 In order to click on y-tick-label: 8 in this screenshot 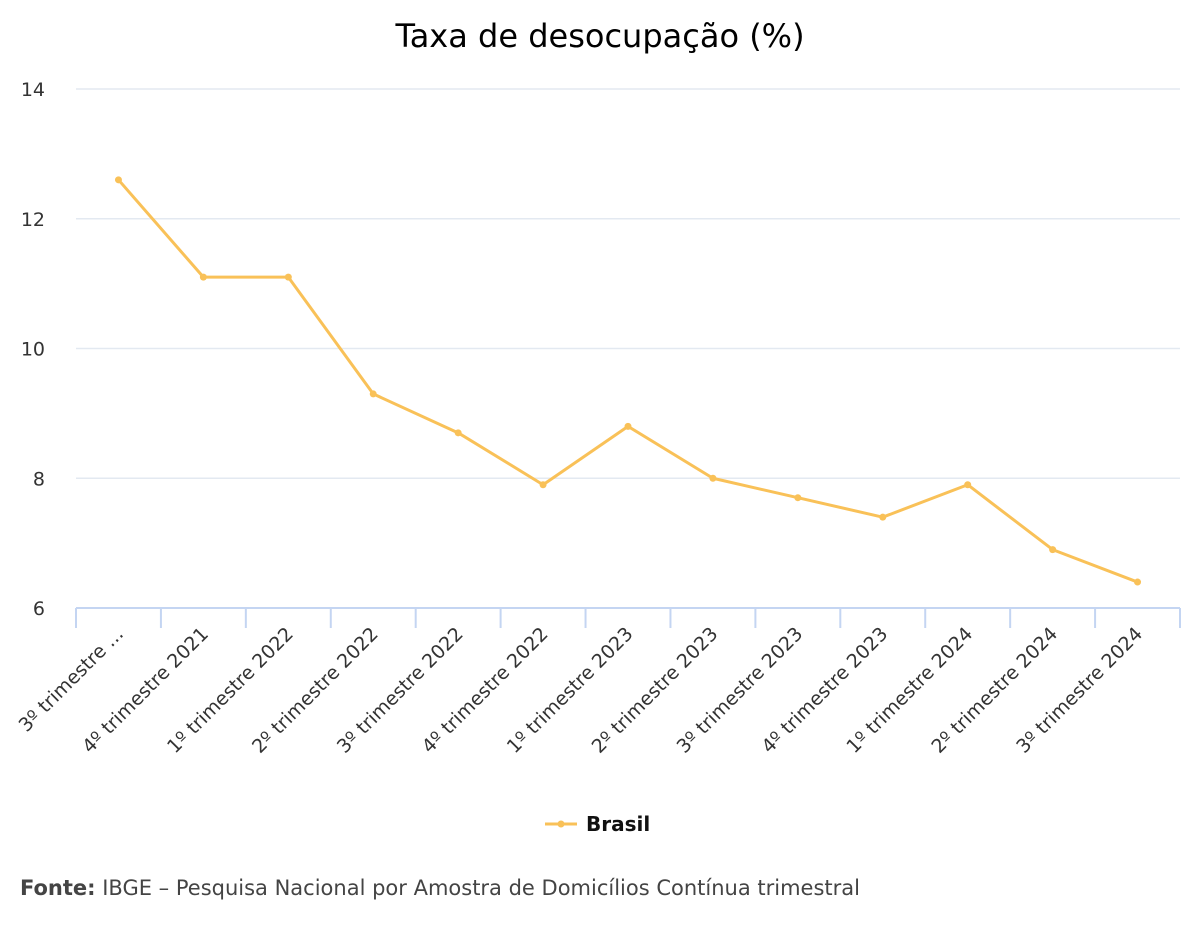, I will do `click(39, 479)`.